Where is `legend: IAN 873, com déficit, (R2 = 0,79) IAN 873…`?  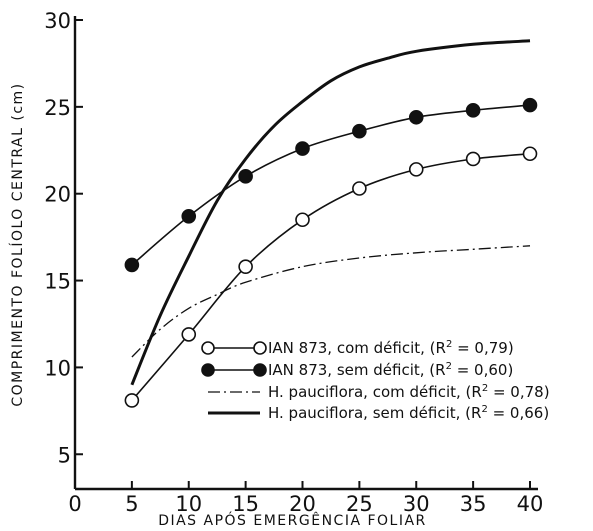 legend: IAN 873, com déficit, (R2 = 0,79) IAN 873… is located at coordinates (375, 380).